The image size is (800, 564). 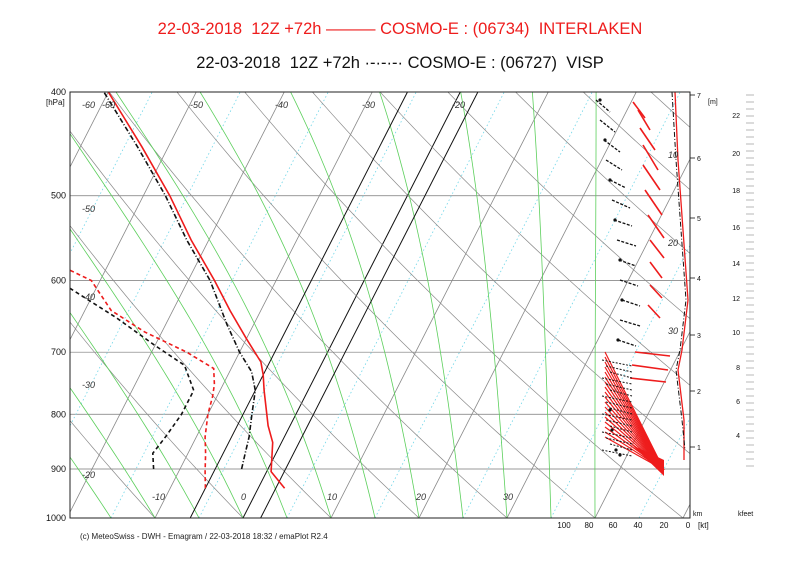 I want to click on kfeet-tick-label: 6, so click(x=738, y=402).